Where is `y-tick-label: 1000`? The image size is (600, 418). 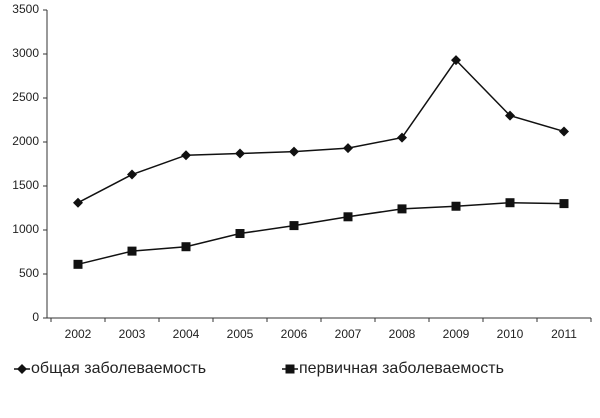
y-tick-label: 1000 is located at coordinates (25, 229).